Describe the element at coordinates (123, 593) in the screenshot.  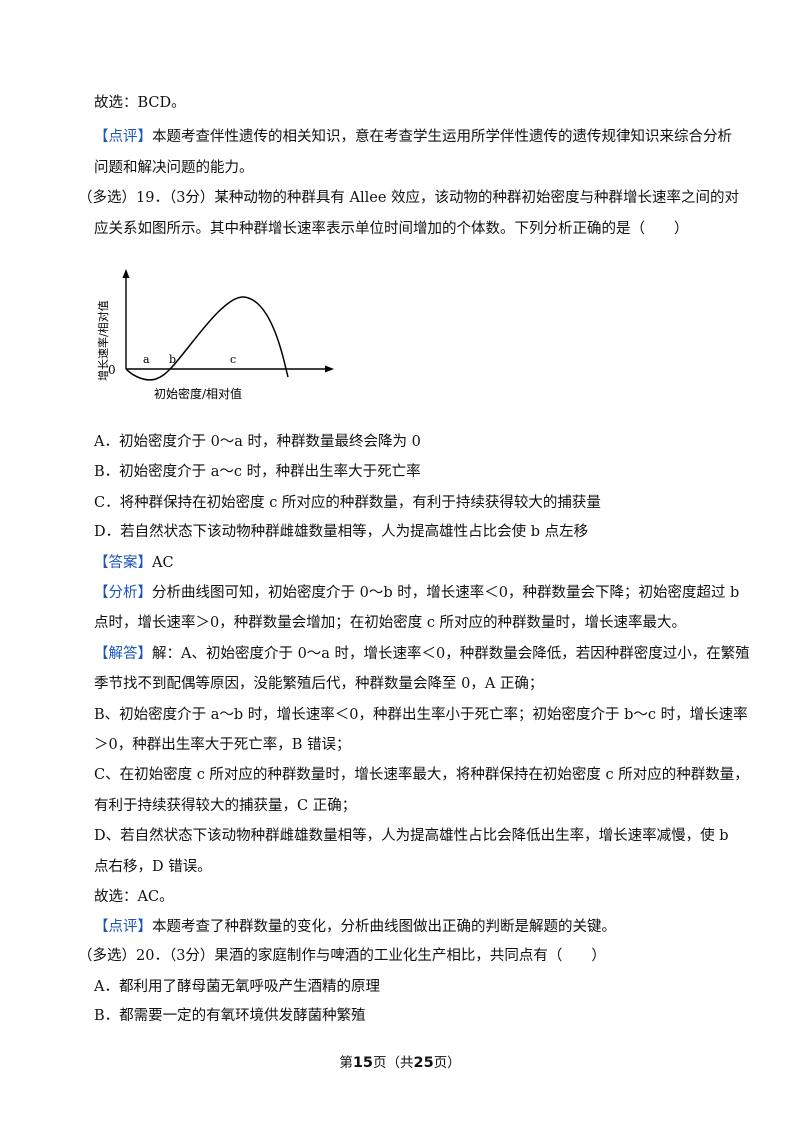
I see `analysis-tag: 【分析】` at that location.